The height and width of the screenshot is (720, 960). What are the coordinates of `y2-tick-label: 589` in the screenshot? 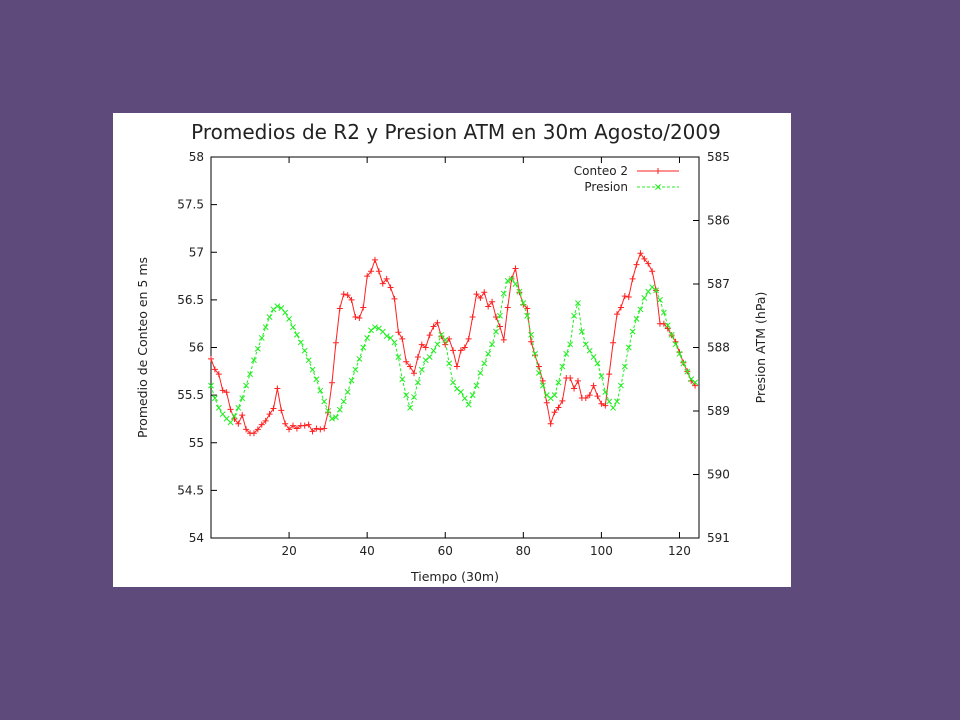 It's located at (718, 411).